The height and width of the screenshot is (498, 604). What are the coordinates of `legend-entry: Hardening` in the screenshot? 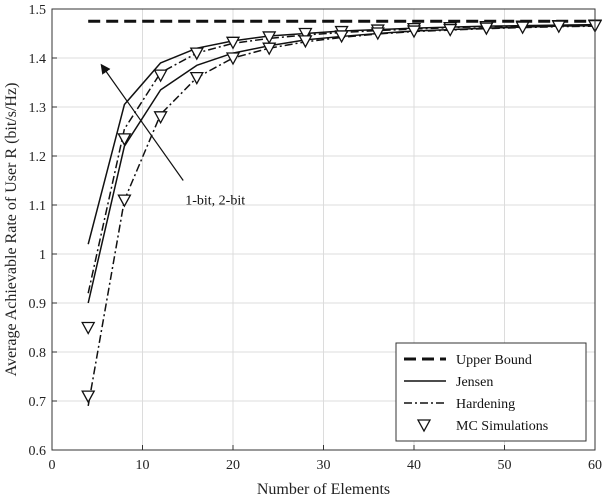 It's located at (459, 404).